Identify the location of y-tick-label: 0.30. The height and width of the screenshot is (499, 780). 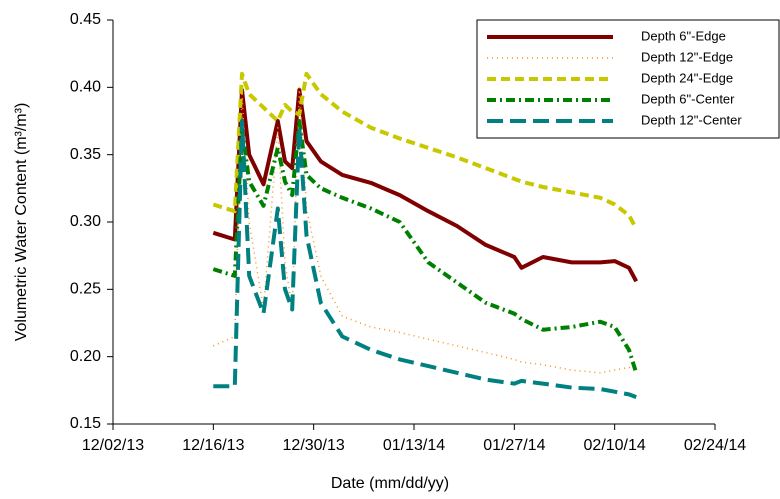
(85, 221).